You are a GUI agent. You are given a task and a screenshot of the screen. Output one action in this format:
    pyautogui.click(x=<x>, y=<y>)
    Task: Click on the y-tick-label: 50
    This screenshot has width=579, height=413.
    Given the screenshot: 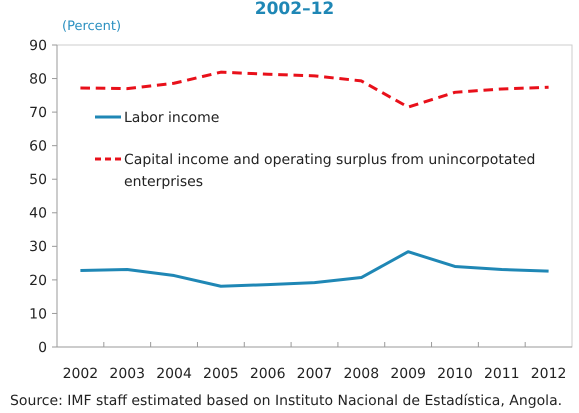 What is the action you would take?
    pyautogui.click(x=38, y=180)
    